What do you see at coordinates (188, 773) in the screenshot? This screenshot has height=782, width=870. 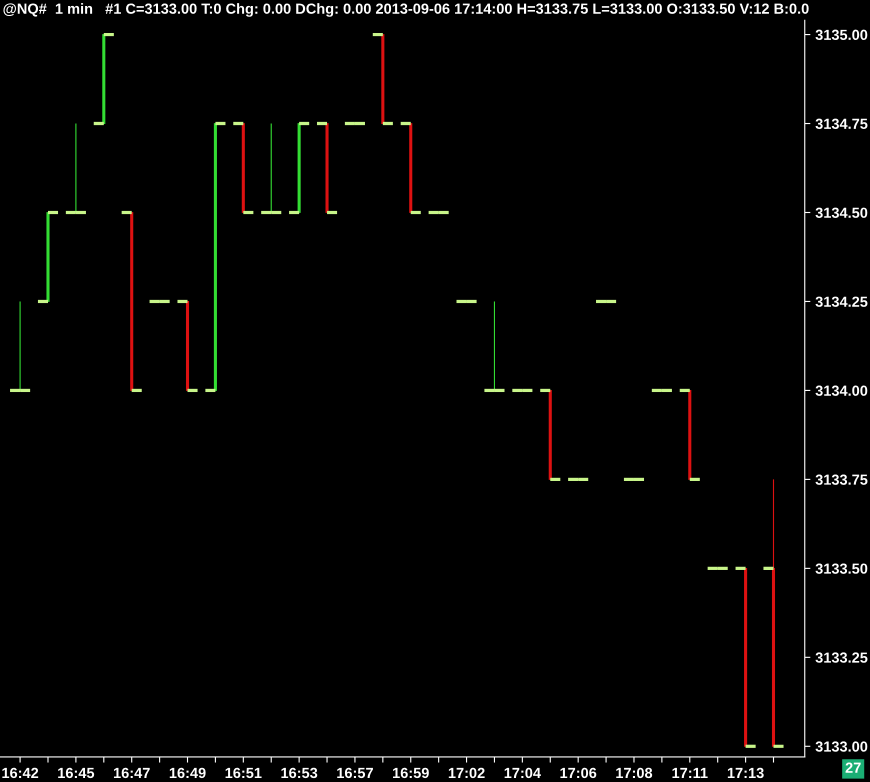 I see `x-tick-label: 16:49` at bounding box center [188, 773].